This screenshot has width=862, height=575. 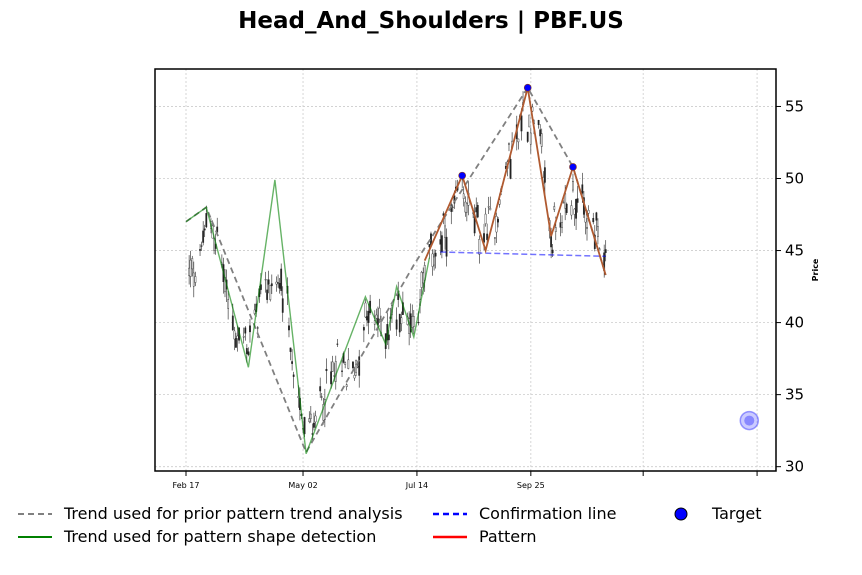 I want to click on legend-shape-trend: Trend used for pattern shape detection, so click(x=197, y=536).